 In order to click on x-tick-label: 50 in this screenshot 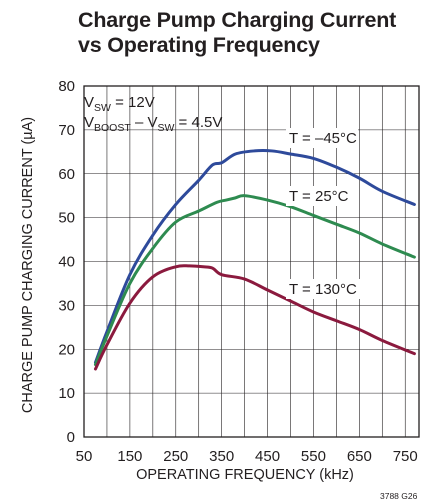, I will do `click(84, 456)`.